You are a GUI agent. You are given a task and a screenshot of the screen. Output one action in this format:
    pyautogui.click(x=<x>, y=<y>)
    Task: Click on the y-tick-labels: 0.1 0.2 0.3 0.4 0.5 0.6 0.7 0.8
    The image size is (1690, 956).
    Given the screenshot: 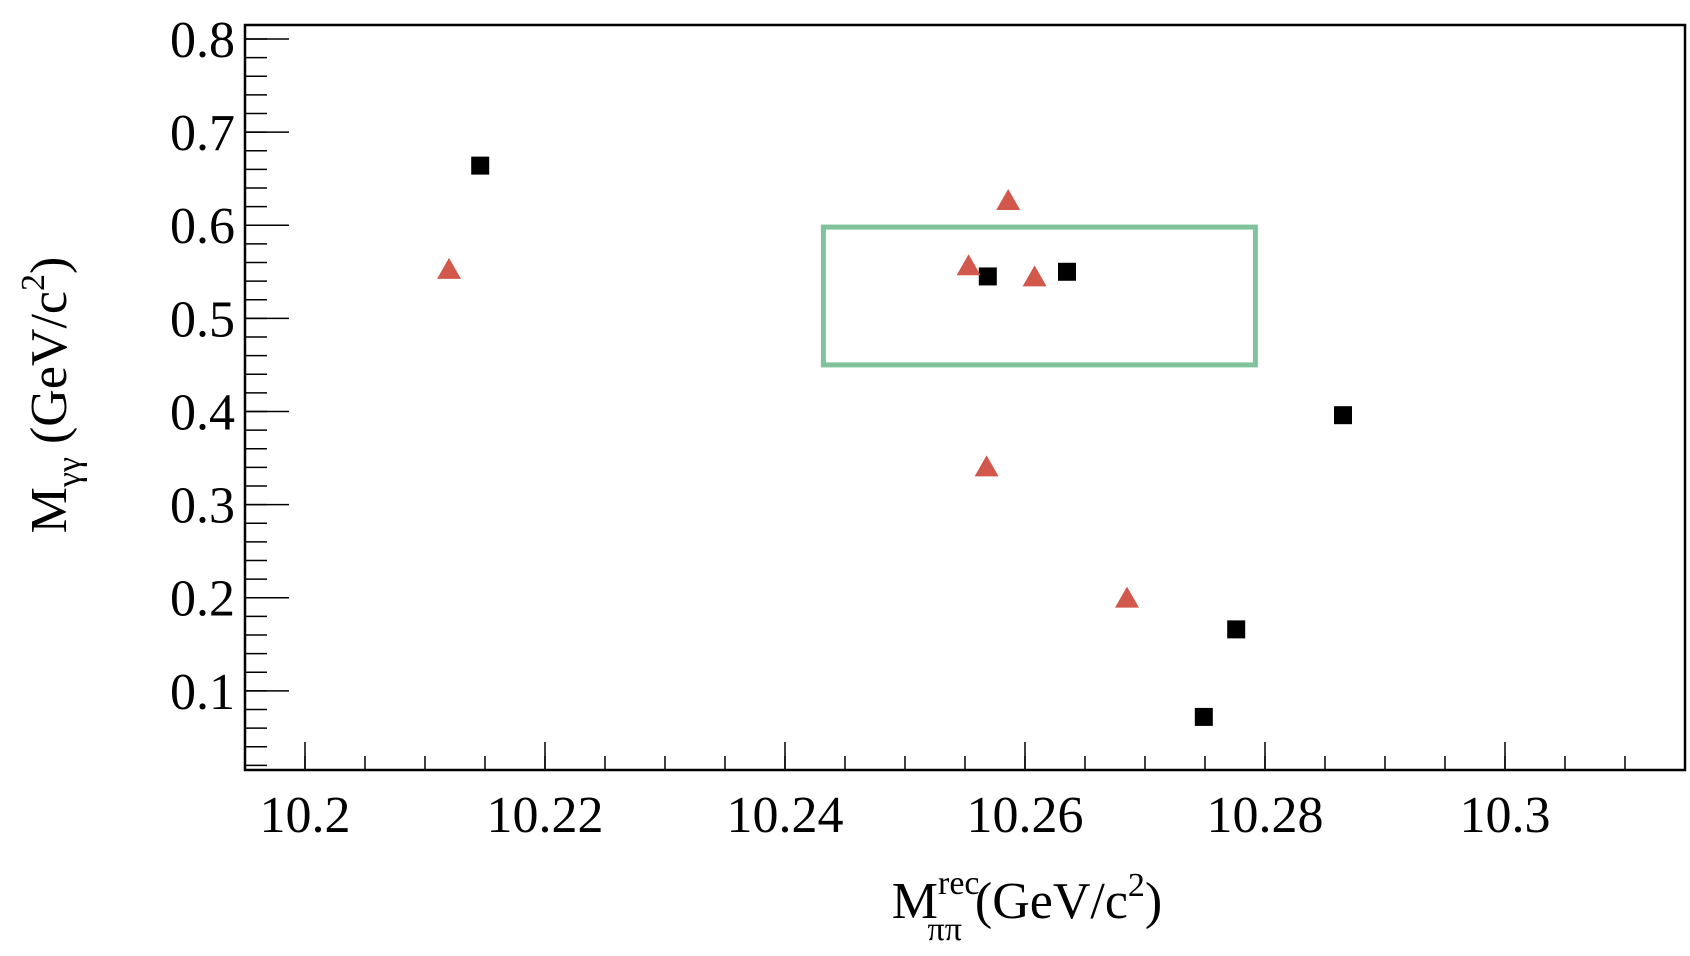 What is the action you would take?
    pyautogui.click(x=202, y=366)
    